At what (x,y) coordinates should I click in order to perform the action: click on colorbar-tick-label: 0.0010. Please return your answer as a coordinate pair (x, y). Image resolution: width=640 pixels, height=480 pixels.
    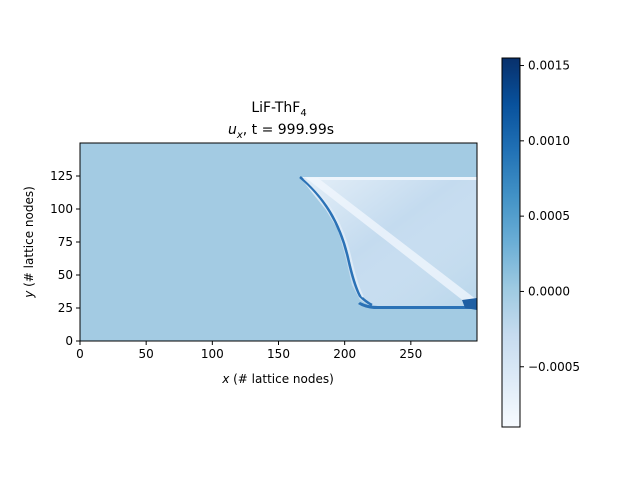
    Looking at the image, I should click on (549, 141).